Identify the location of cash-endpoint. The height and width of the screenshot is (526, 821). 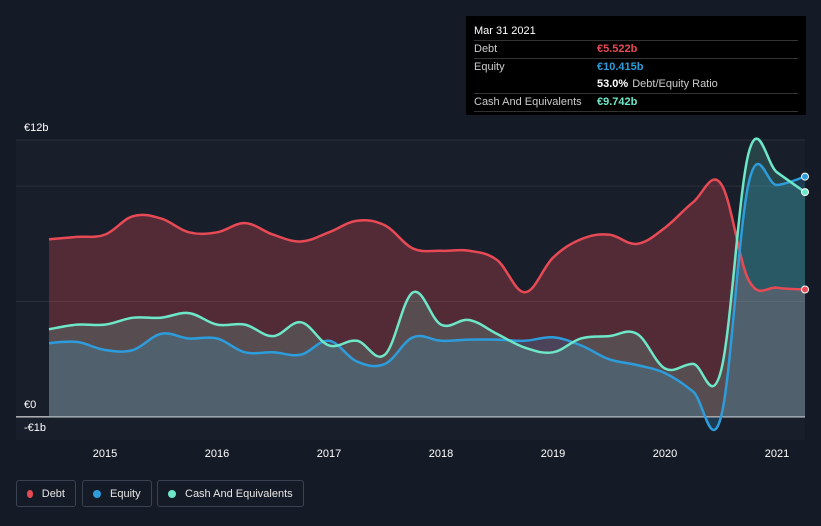
(805, 192).